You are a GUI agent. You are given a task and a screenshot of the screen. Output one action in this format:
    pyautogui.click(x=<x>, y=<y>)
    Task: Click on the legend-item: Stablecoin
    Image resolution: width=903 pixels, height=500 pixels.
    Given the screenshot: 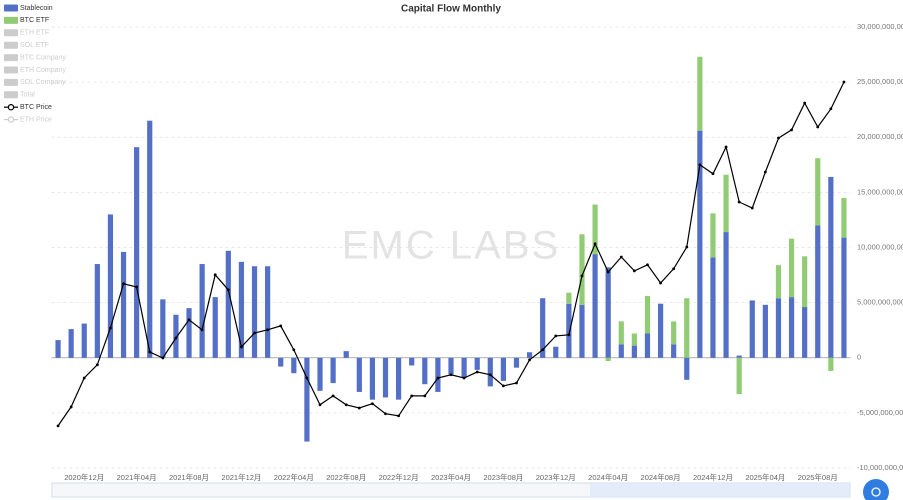 What is the action you would take?
    pyautogui.click(x=28, y=8)
    